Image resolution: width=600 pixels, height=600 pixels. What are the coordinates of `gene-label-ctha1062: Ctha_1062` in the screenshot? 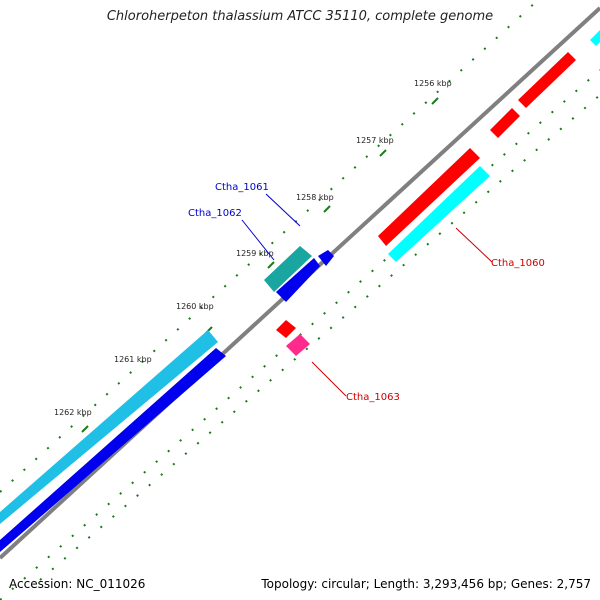 It's located at (215, 213).